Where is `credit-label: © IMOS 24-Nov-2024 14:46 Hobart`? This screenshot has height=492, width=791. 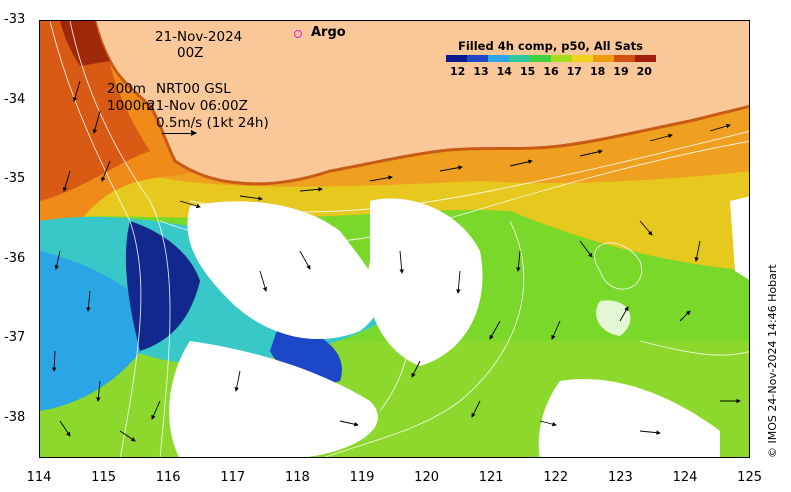
credit-label: © IMOS 24-Nov-2024 14:46 Hobart is located at coordinates (772, 361).